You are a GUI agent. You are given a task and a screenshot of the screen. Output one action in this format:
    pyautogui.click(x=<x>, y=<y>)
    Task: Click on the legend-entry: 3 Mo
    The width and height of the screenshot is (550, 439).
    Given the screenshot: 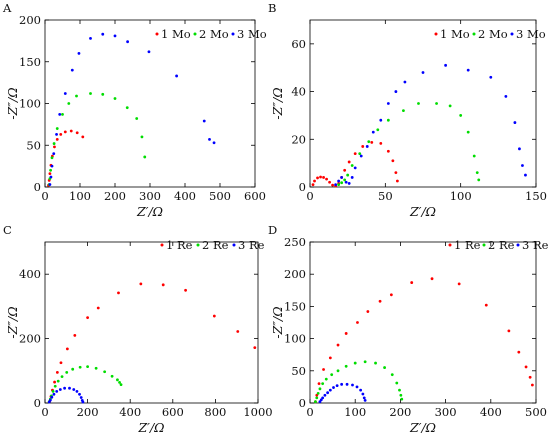 What is the action you would take?
    pyautogui.click(x=531, y=34)
    